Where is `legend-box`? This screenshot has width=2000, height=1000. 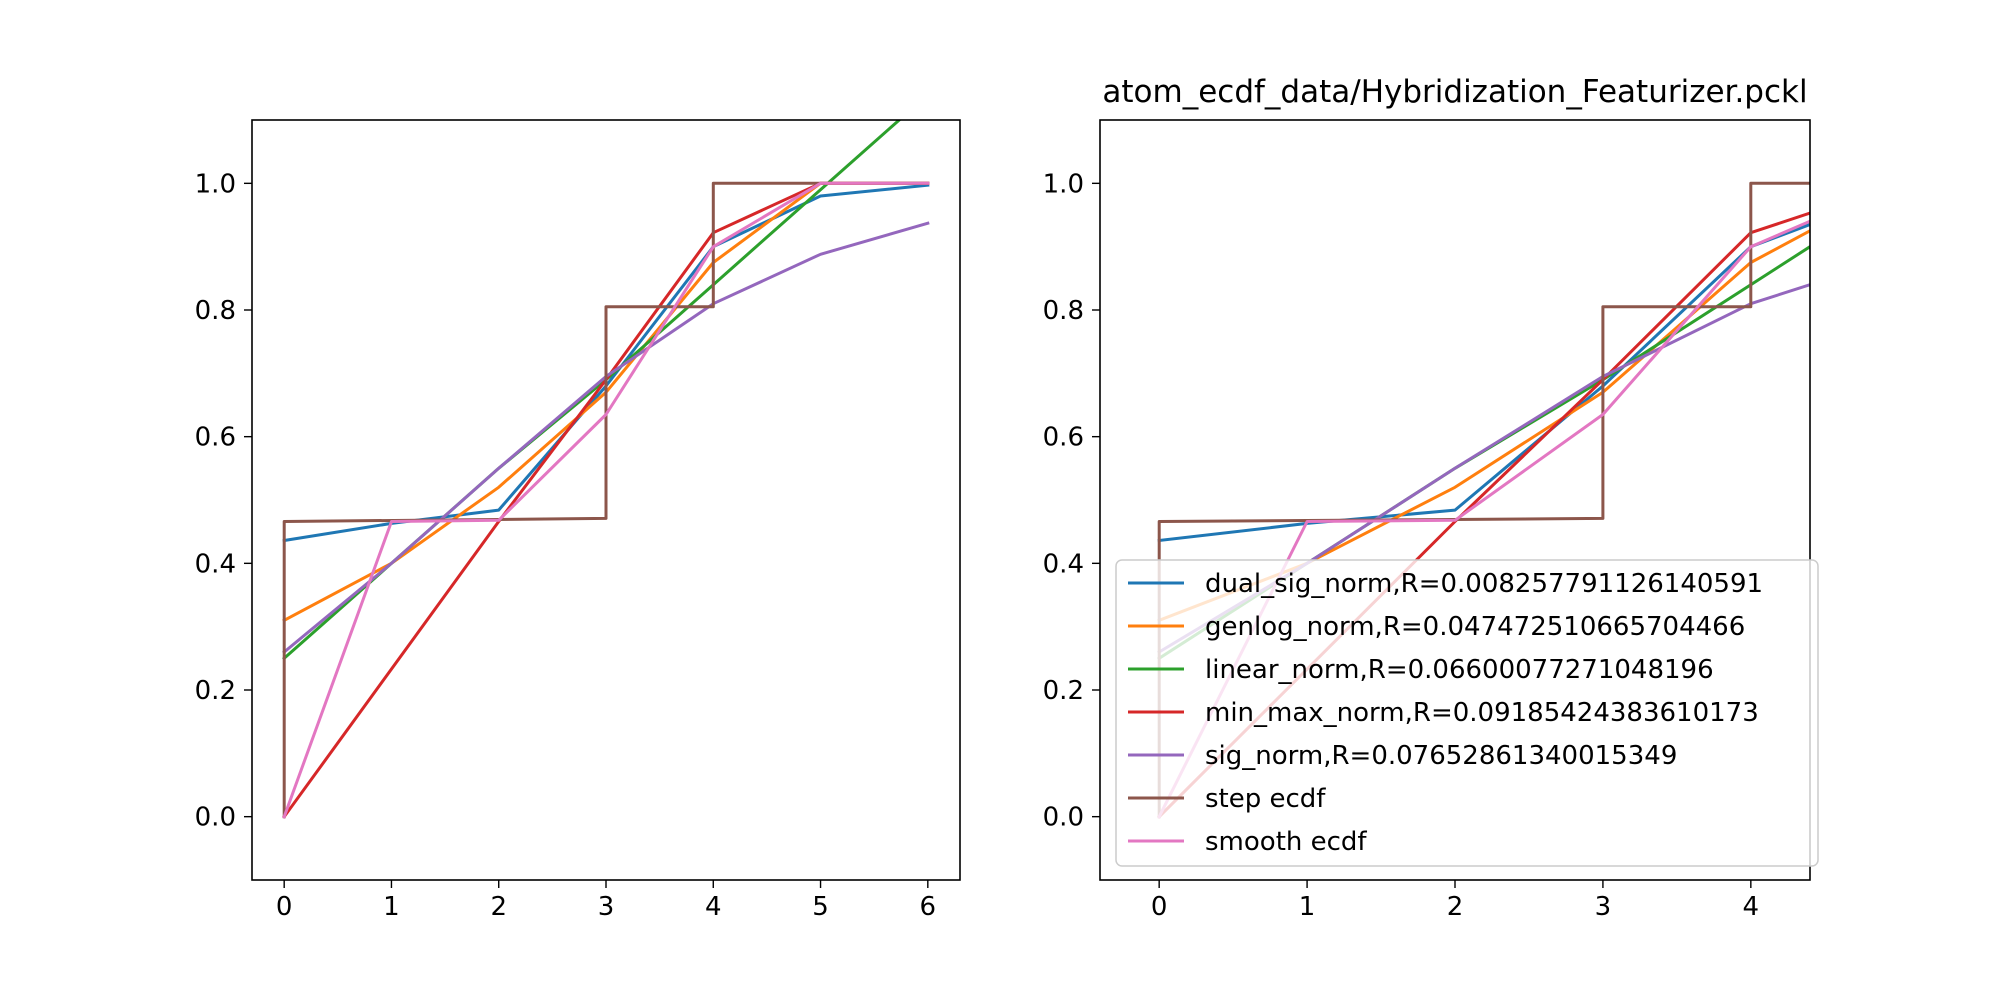
legend-box is located at coordinates (1467, 713).